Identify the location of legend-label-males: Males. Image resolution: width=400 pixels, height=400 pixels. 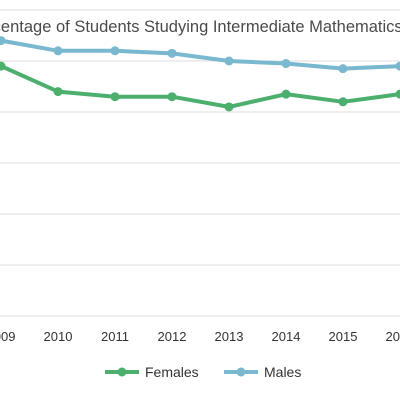
(282, 372).